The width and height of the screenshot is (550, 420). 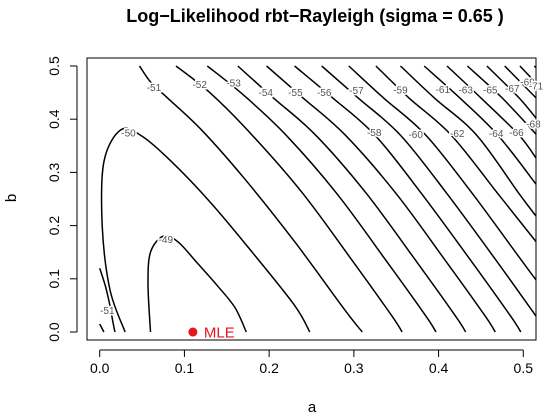 I want to click on contour-label: -68, so click(x=533, y=124).